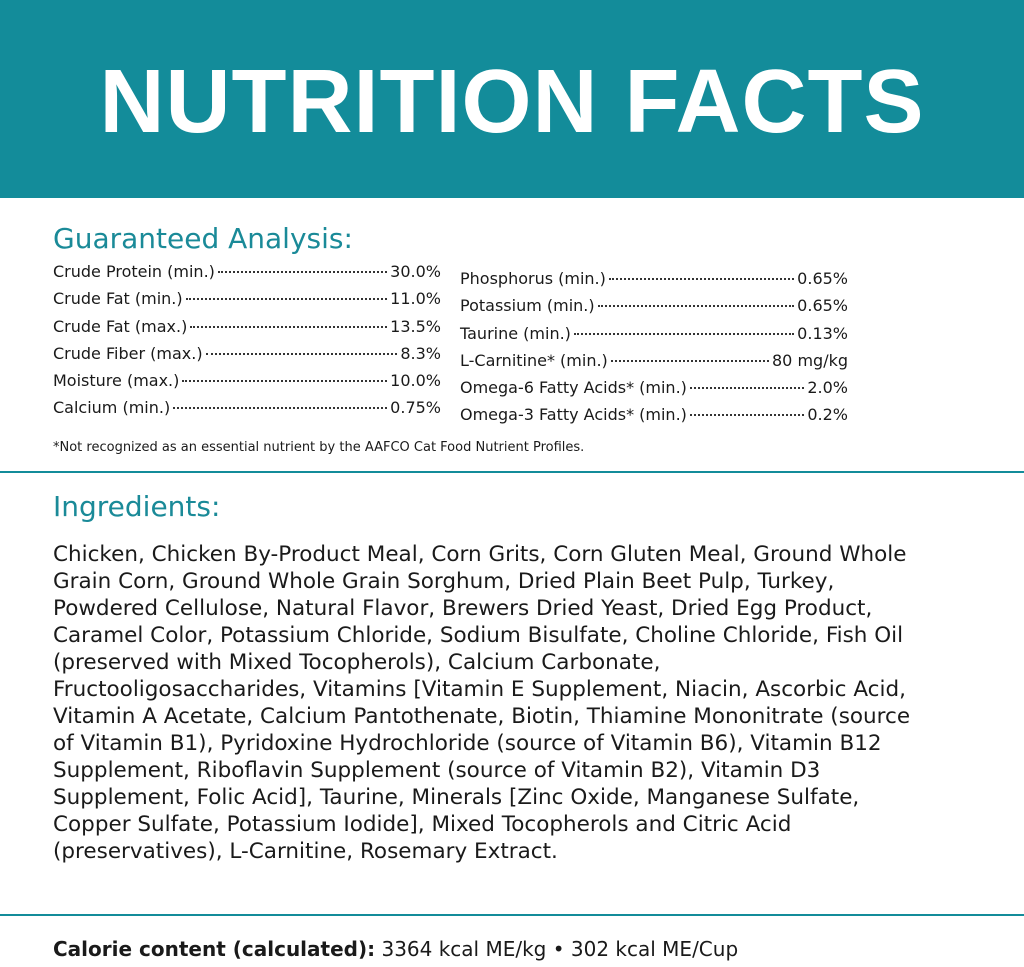 This screenshot has height=967, width=1024. Describe the element at coordinates (560, 949) in the screenshot. I see `calorie-value: 3364 kcal ME/kg • 302 kcal ME/Cup` at that location.